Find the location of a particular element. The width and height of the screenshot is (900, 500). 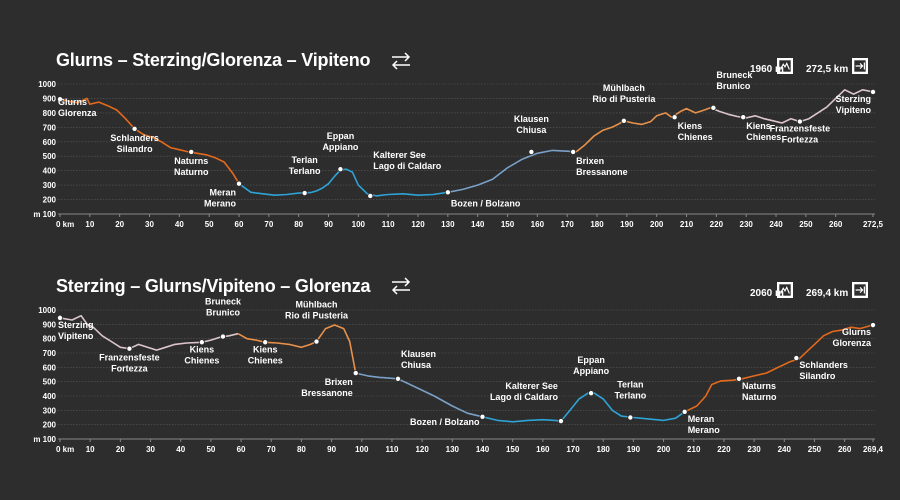

location-label: Glorenza is located at coordinates (852, 343).